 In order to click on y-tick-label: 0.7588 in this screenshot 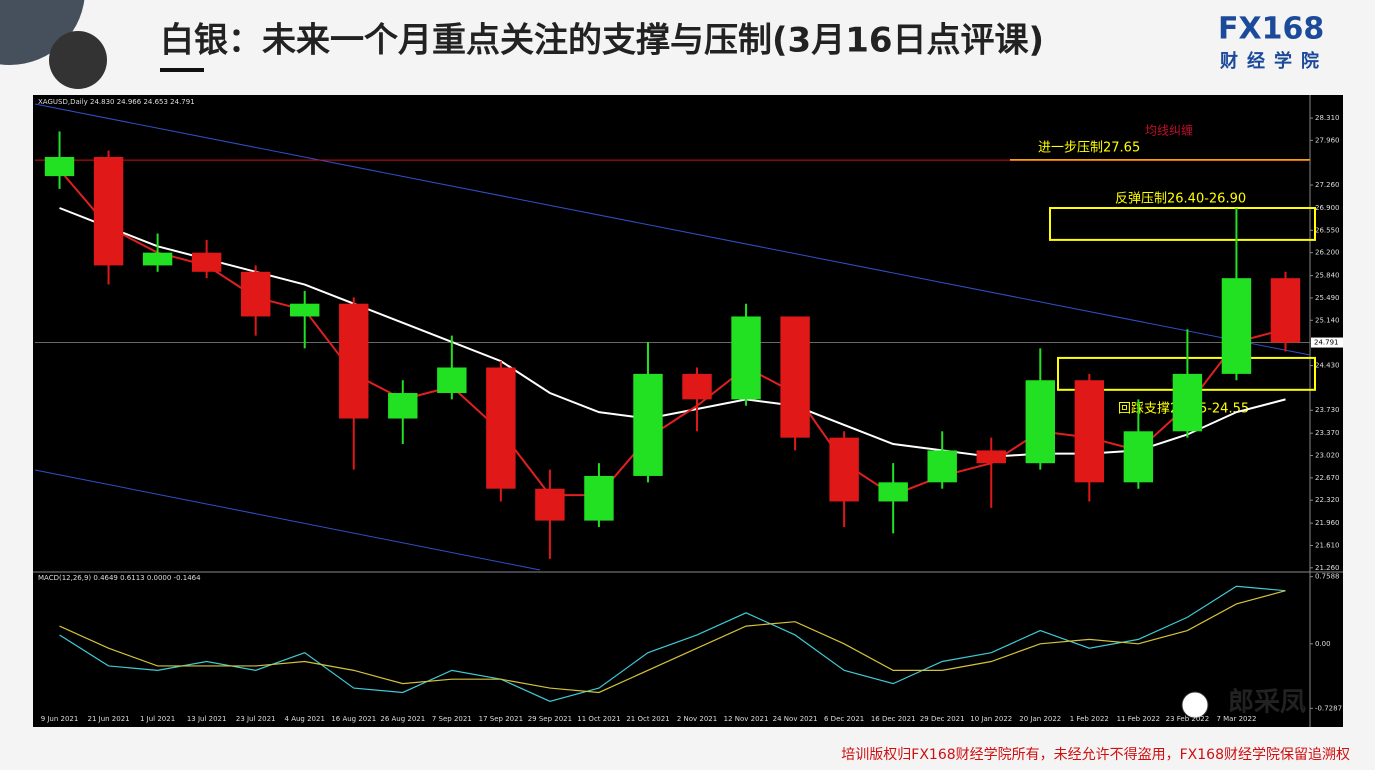, I will do `click(1327, 577)`.